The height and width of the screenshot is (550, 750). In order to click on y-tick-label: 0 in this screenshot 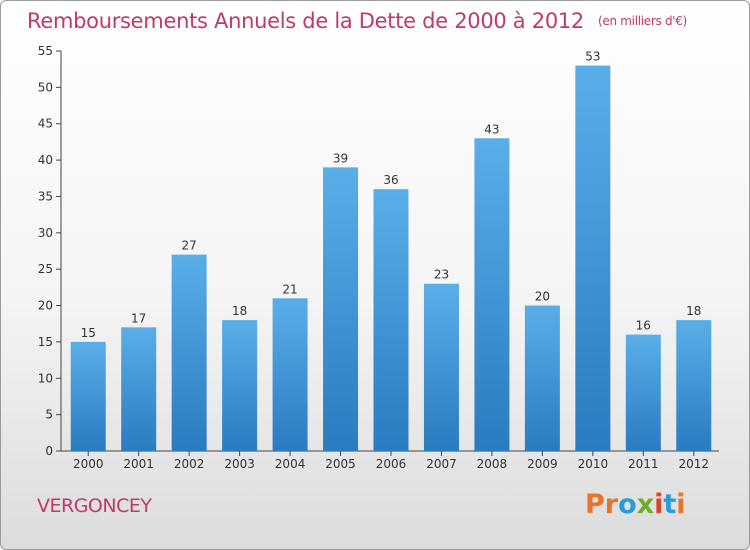, I will do `click(49, 451)`.